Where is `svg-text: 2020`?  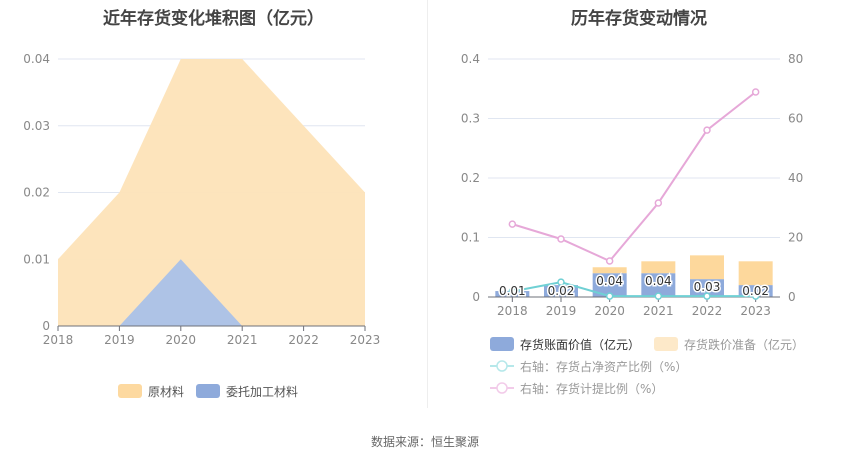
svg-text: 2020 is located at coordinates (181, 340).